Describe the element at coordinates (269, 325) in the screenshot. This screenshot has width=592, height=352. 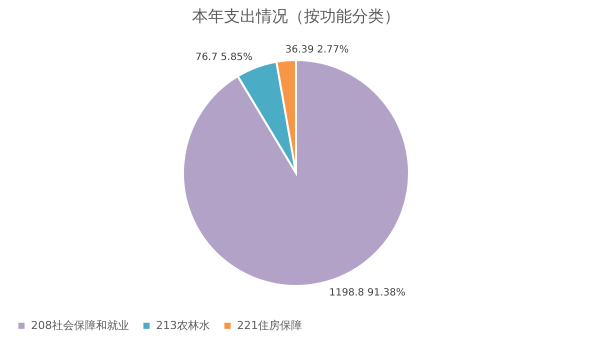
I see `legend-label: 221住房保障` at that location.